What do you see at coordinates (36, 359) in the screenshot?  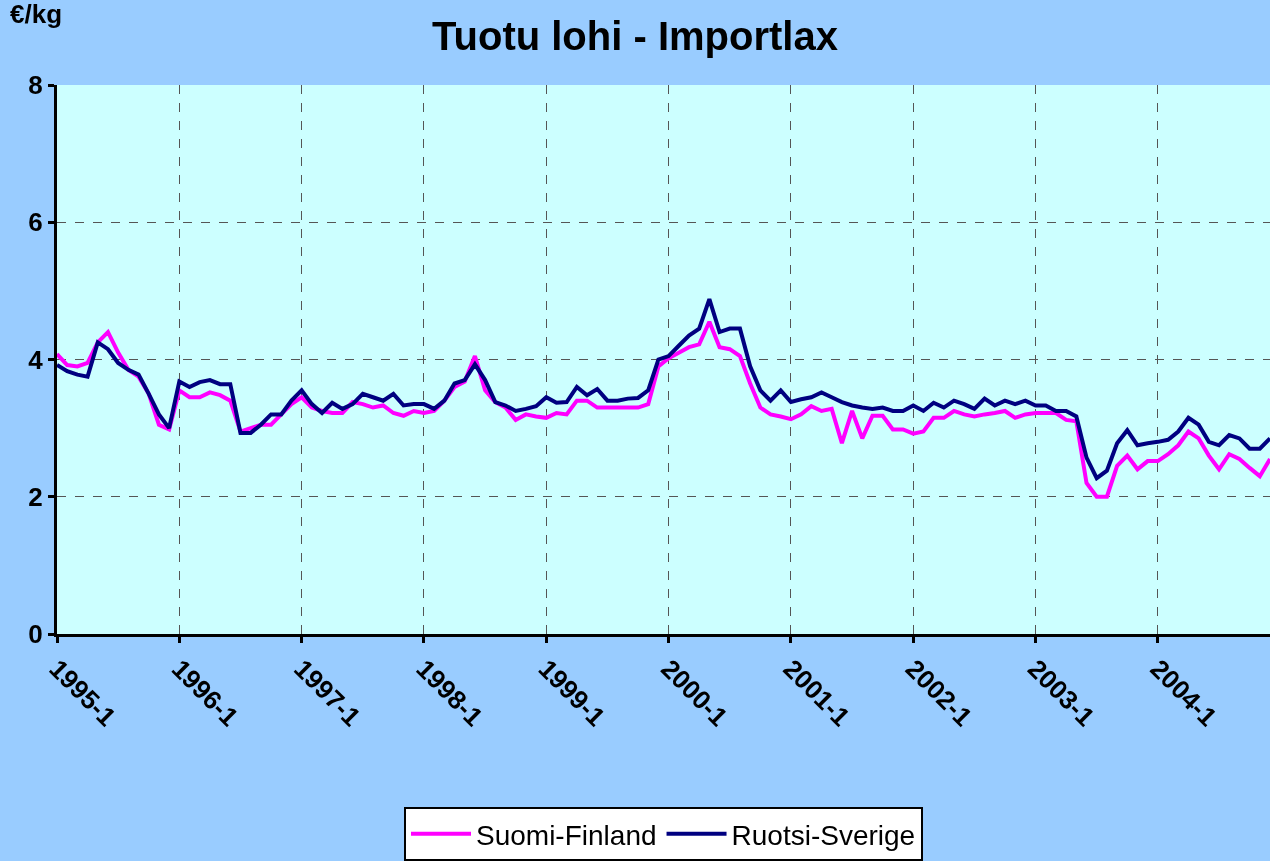 I see `y-tick-label: 4` at bounding box center [36, 359].